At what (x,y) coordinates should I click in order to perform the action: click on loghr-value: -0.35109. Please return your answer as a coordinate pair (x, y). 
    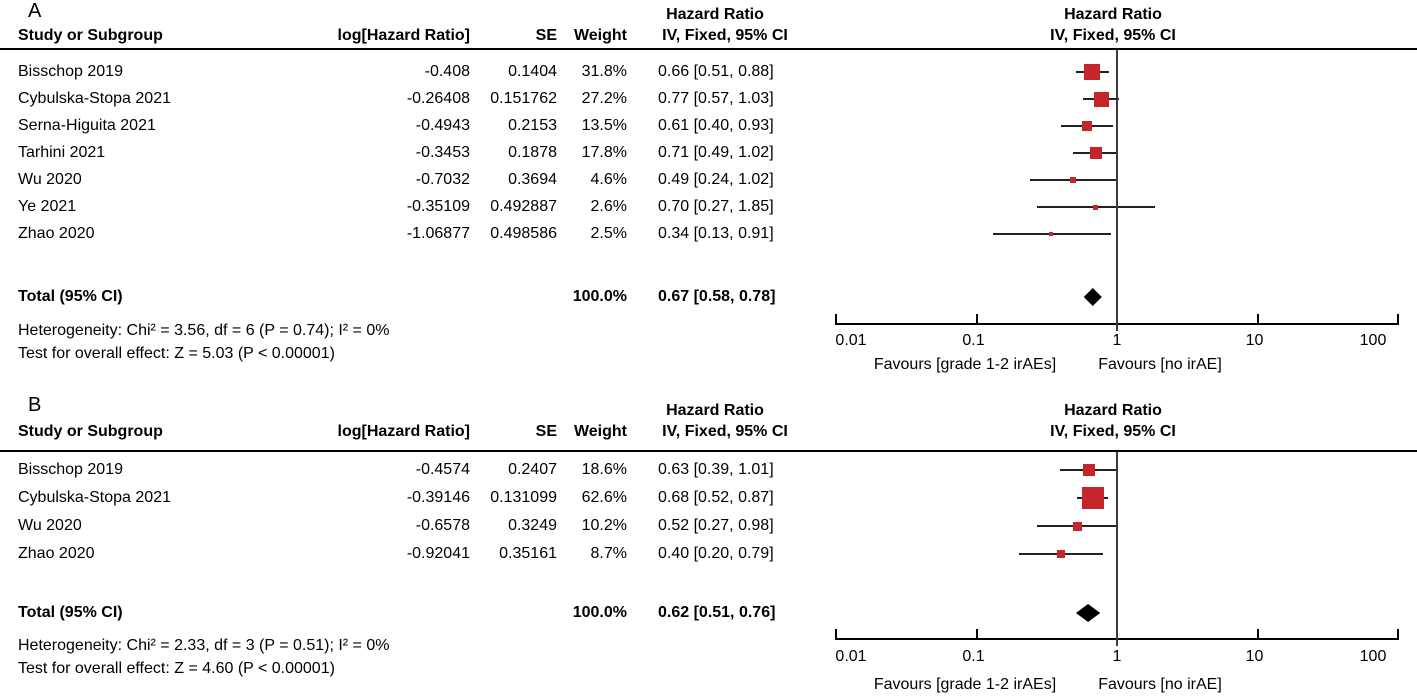
    Looking at the image, I should click on (438, 206).